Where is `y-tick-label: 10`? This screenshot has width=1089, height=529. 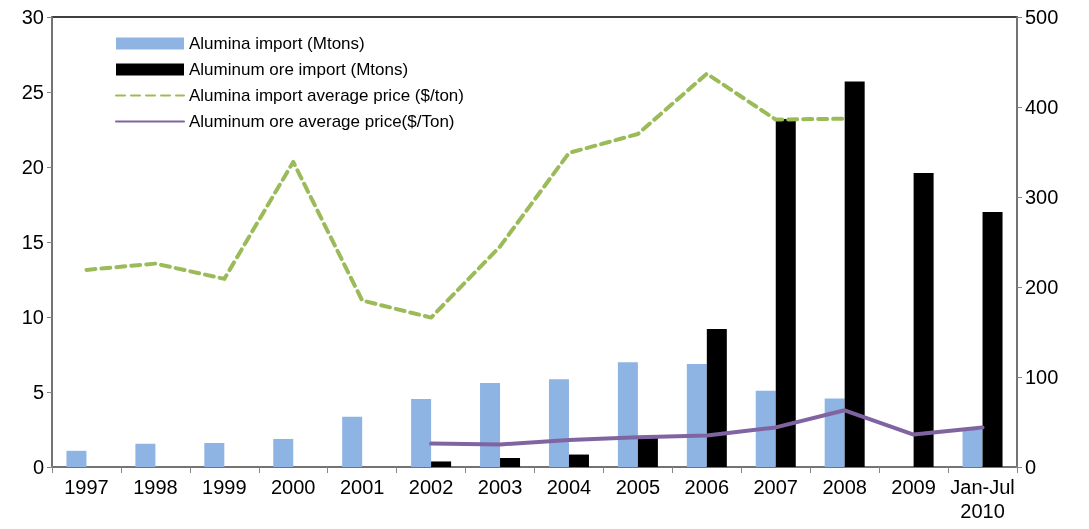
y-tick-label: 10 is located at coordinates (32, 317).